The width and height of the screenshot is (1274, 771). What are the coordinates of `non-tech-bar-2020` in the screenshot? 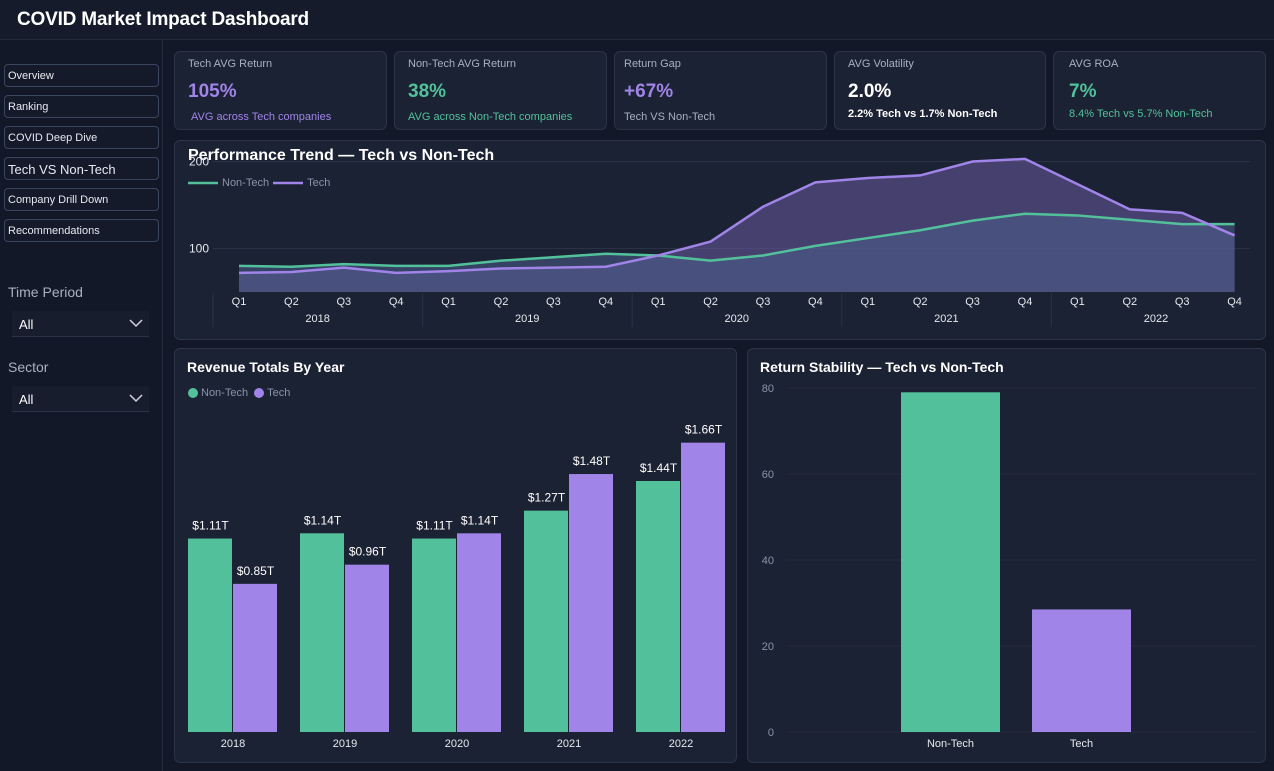 It's located at (434, 635).